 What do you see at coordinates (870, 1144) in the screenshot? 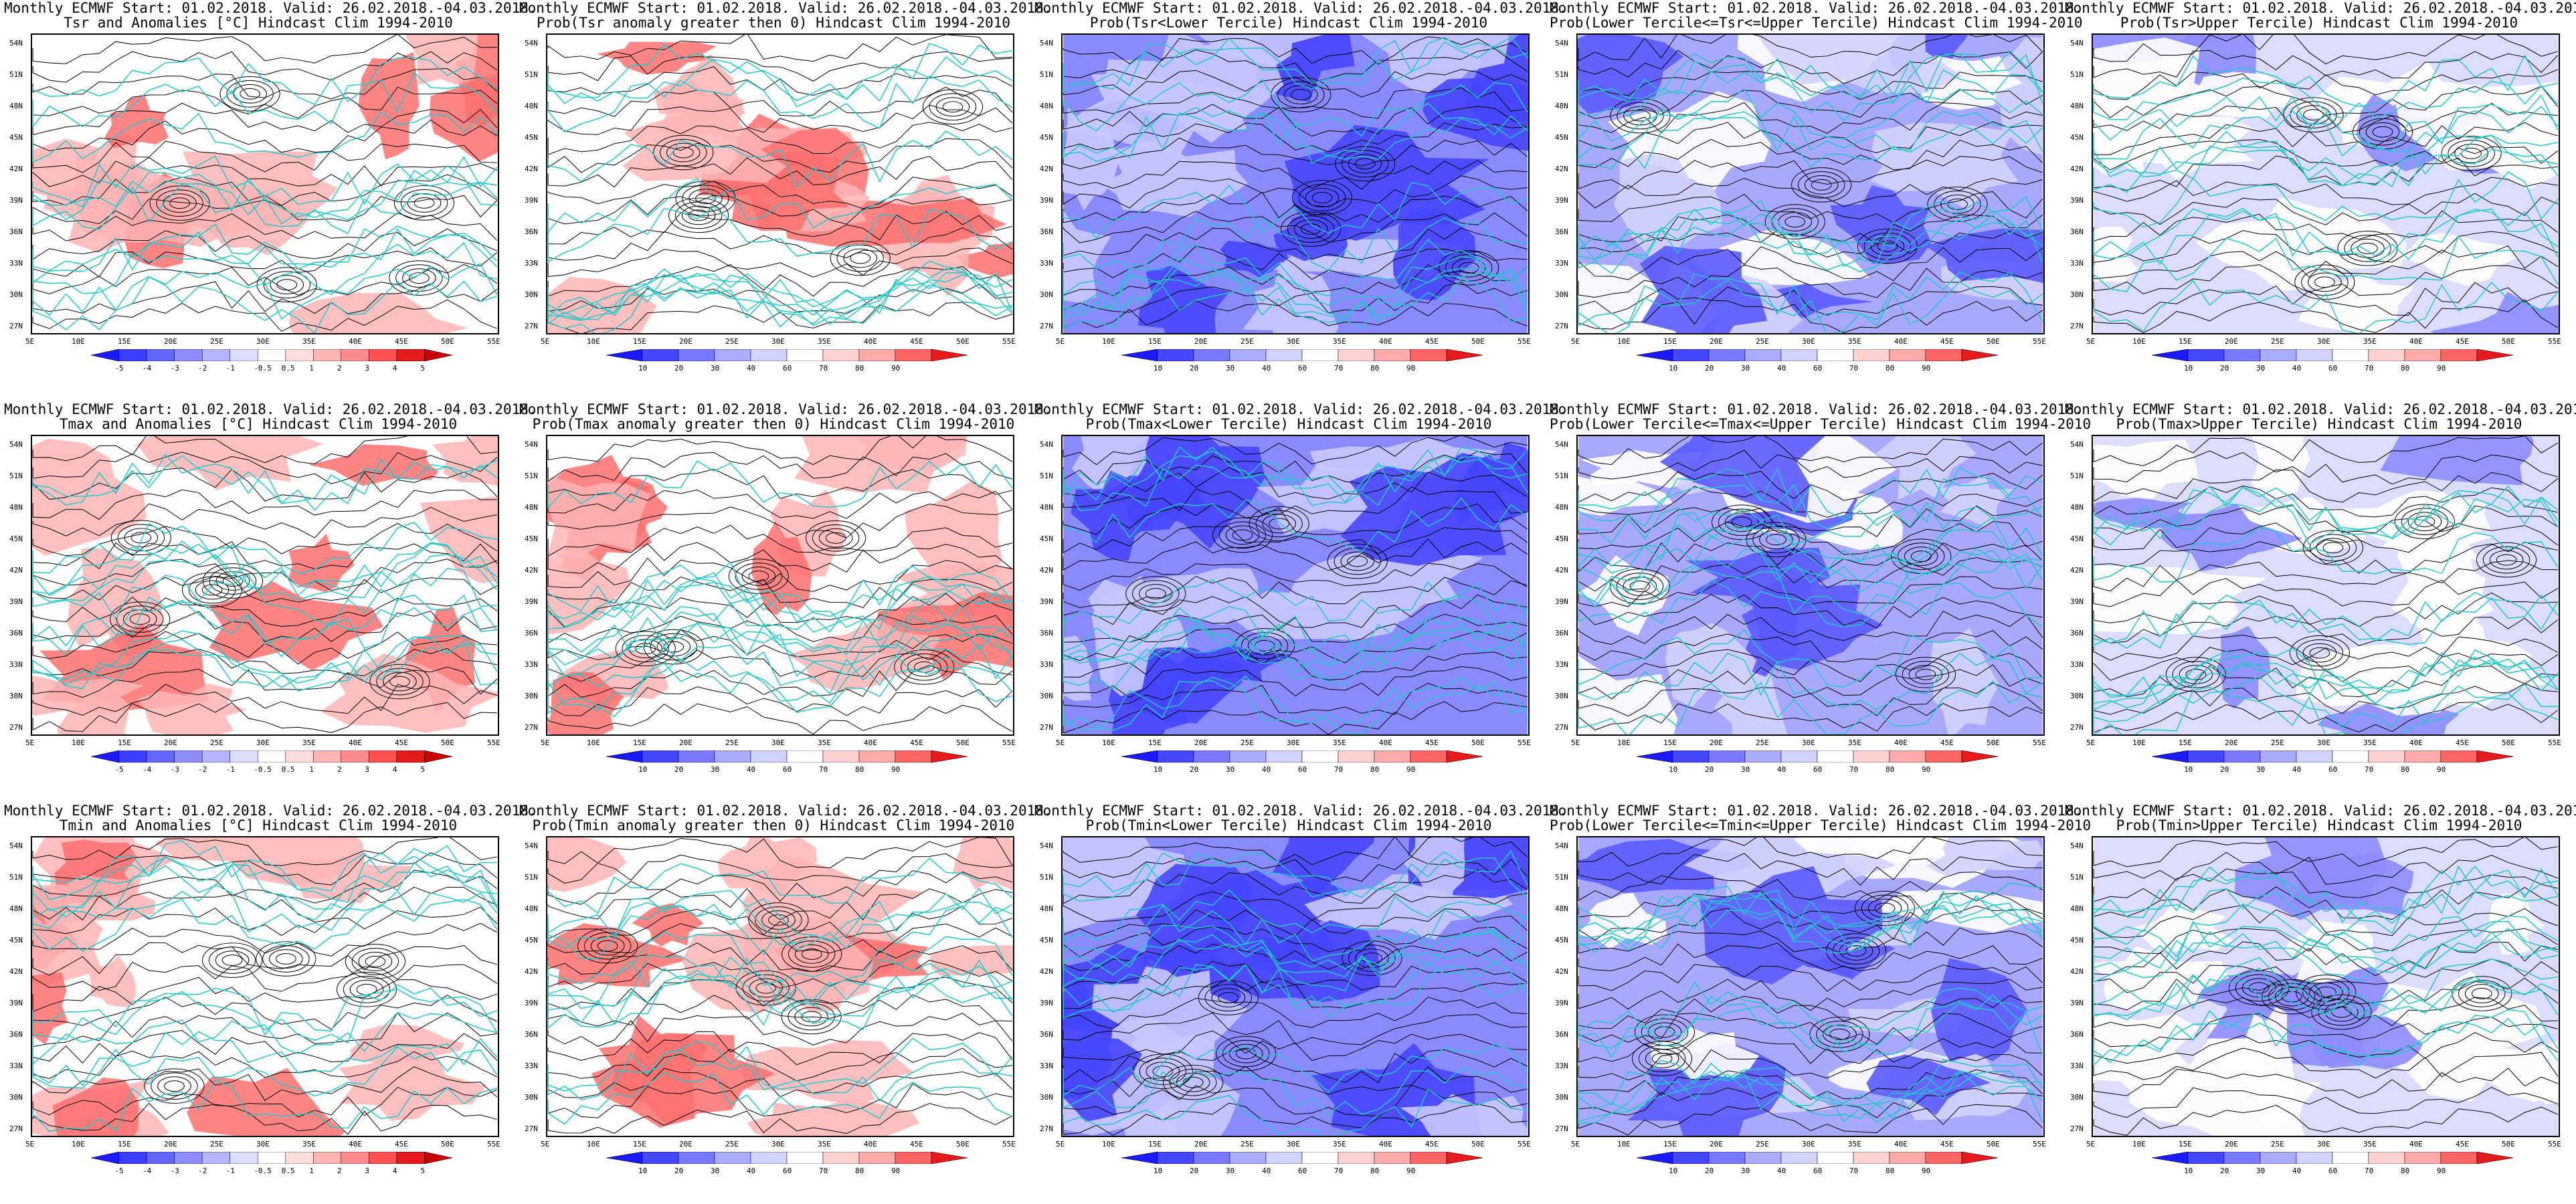
I see `longitude-label: 40E` at bounding box center [870, 1144].